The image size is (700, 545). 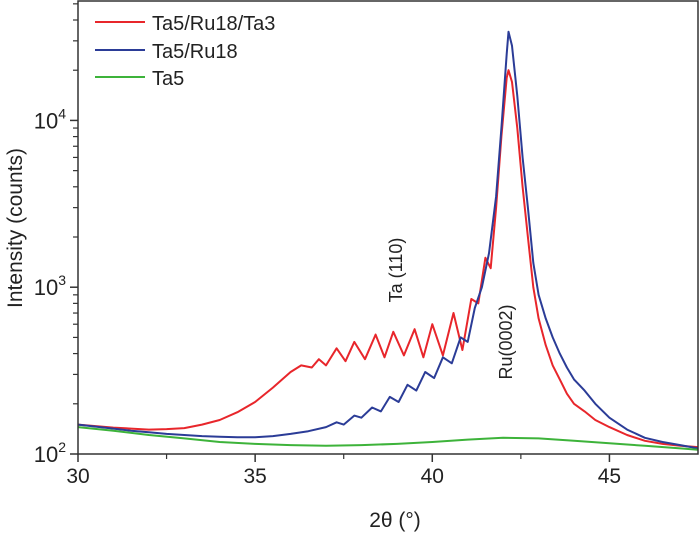 I want to click on legend-label: Ta5/Ru18, so click(x=195, y=52).